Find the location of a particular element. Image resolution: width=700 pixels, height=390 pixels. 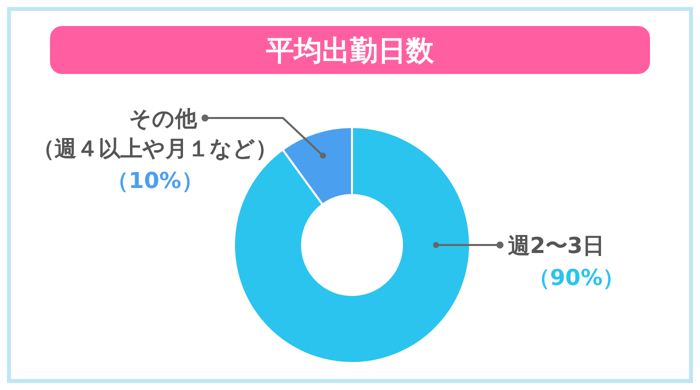

slice-label: 週2〜3日 is located at coordinates (556, 246).